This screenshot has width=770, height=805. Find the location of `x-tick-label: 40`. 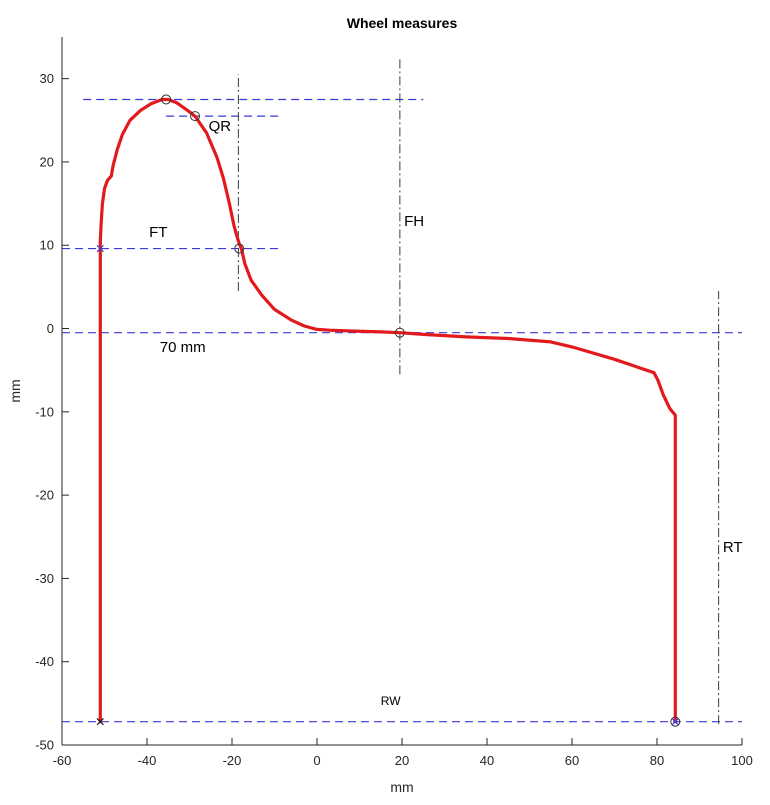

x-tick-label: 40 is located at coordinates (487, 760).